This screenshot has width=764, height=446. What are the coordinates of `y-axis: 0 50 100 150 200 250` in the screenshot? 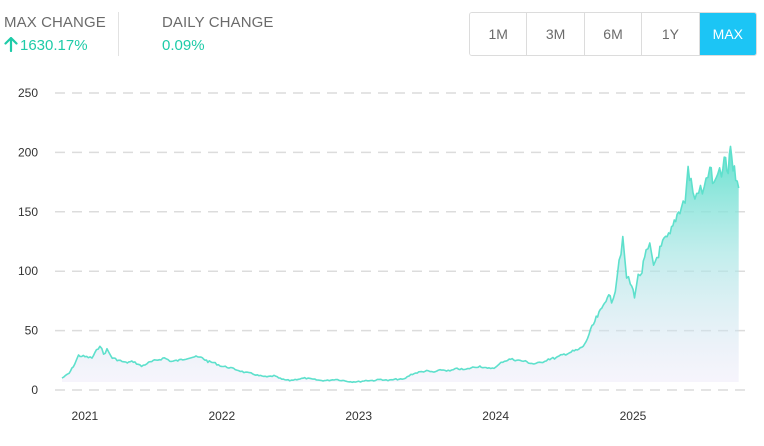 It's located at (28, 241).